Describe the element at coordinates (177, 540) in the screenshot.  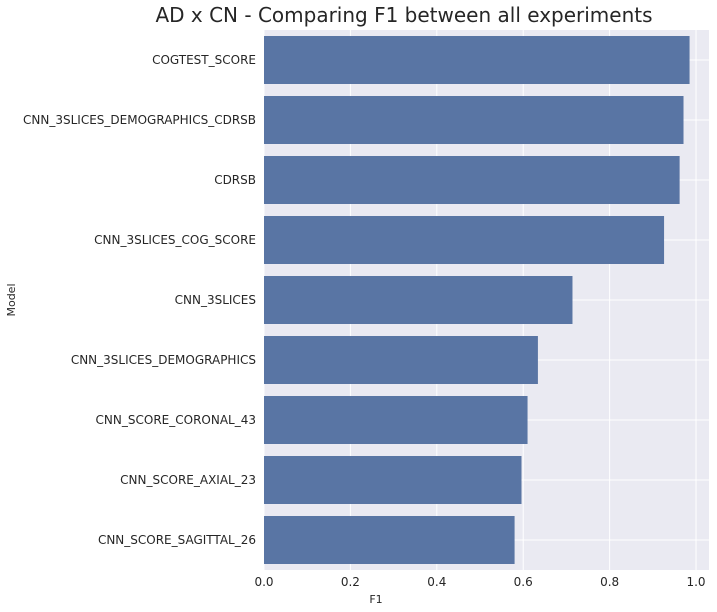
I see `category-label: CNN_SCORE_SAGITTAL_26` at that location.